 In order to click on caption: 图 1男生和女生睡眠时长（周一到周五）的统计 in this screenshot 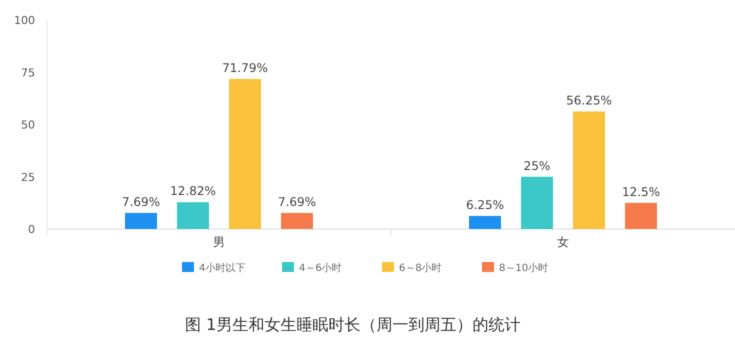, I will do `click(352, 324)`.